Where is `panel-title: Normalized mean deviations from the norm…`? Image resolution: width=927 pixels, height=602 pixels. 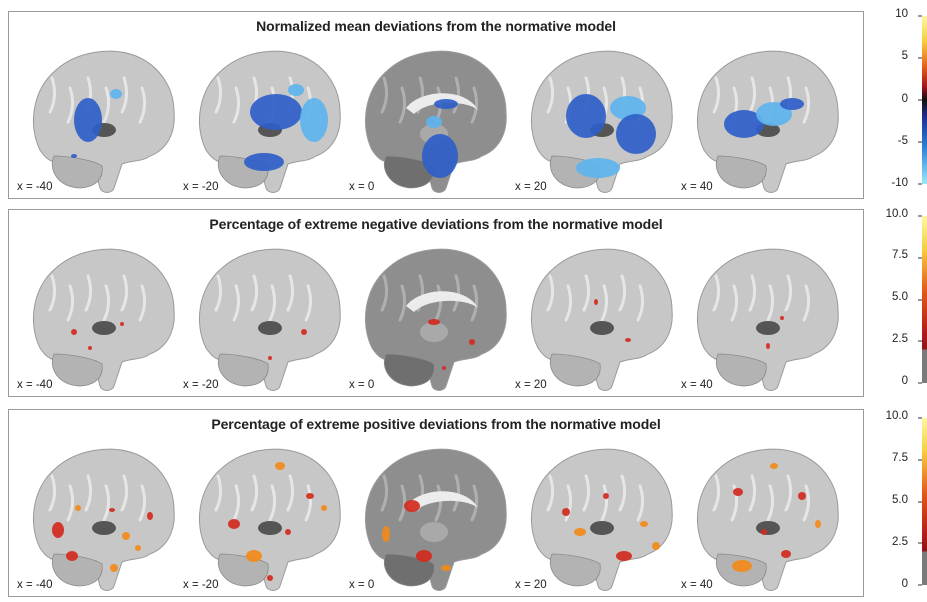
panel-title: Normalized mean deviations from the norm… is located at coordinates (436, 26).